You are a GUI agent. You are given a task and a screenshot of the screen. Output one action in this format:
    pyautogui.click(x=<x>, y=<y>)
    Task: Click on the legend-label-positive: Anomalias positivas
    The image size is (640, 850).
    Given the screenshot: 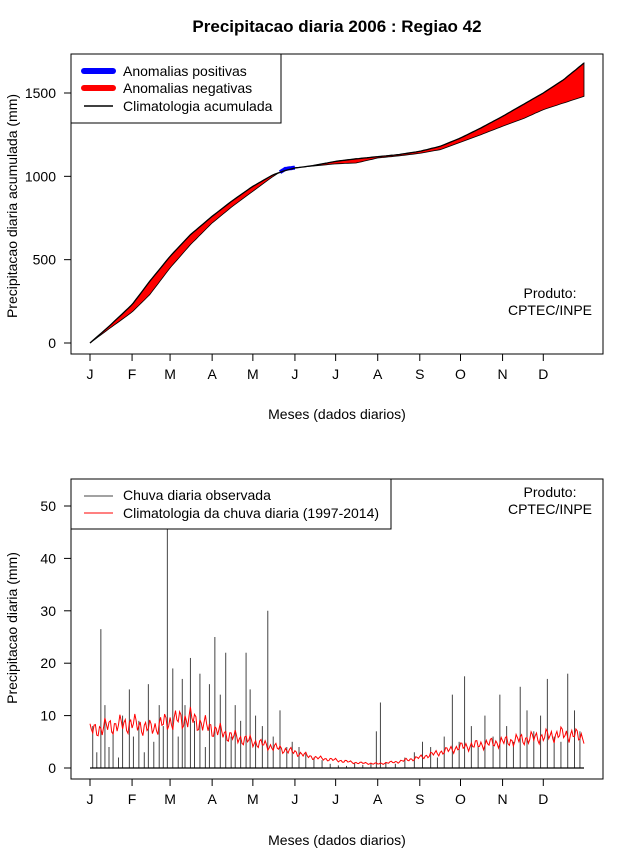 What is the action you would take?
    pyautogui.click(x=185, y=71)
    